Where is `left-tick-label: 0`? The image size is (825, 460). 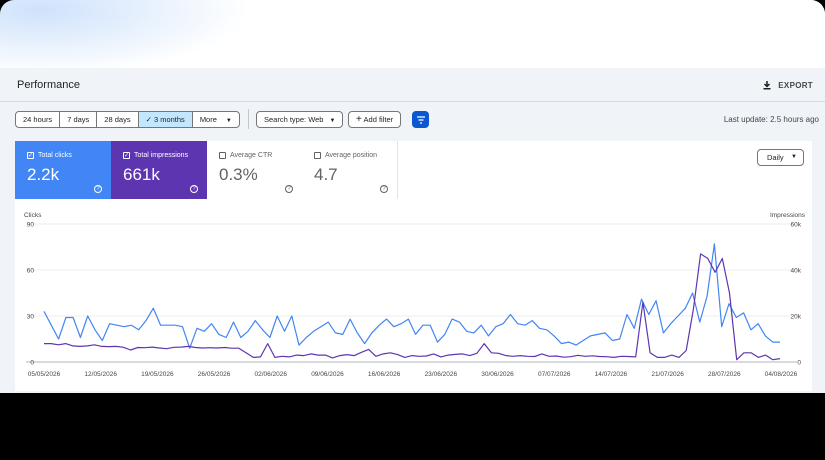
left-tick-label: 0 is located at coordinates (32, 363).